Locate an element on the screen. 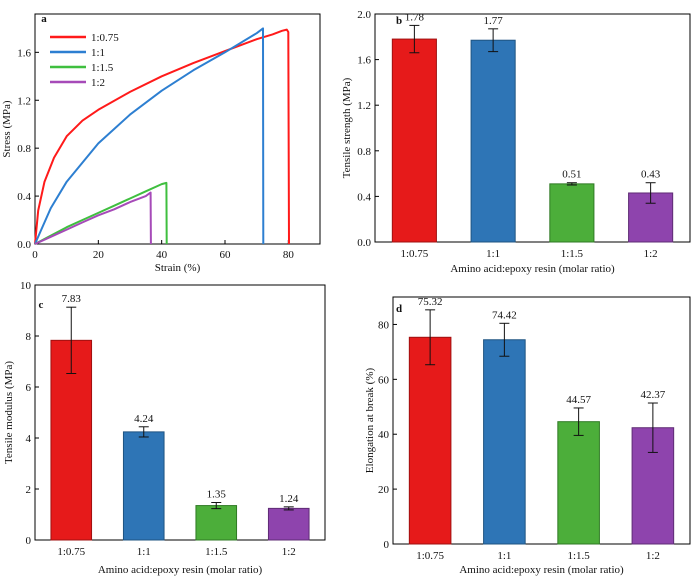 This screenshot has width=700, height=579. legend-label: 1:0.75 is located at coordinates (105, 38).